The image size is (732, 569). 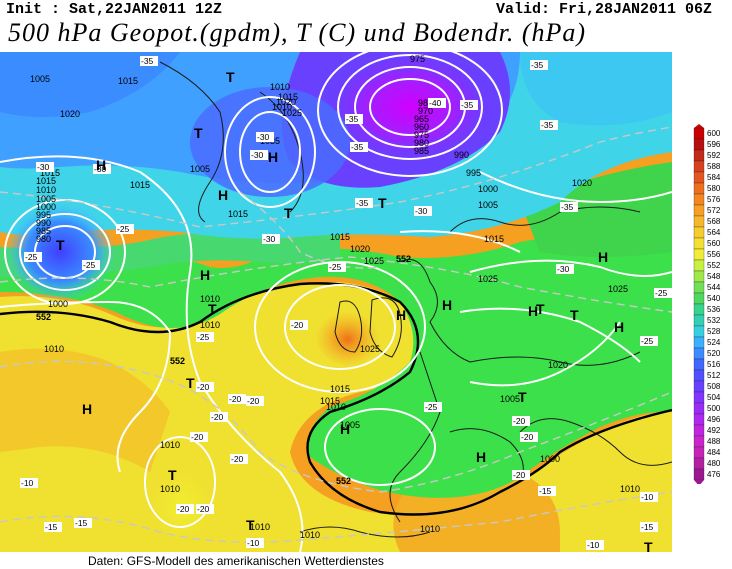 I want to click on colorbar-tick-label: 484, so click(x=714, y=452).